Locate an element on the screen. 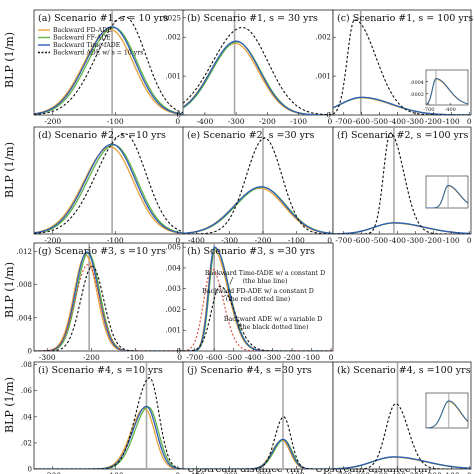  annotation-text: (the red dotted line) is located at coordinates (258, 299).